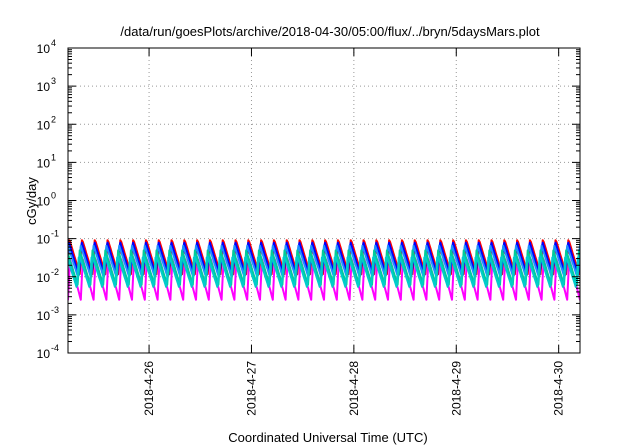 The height and width of the screenshot is (448, 640). Describe the element at coordinates (53, 81) in the screenshot. I see `y-tick-exponent: 3` at that location.